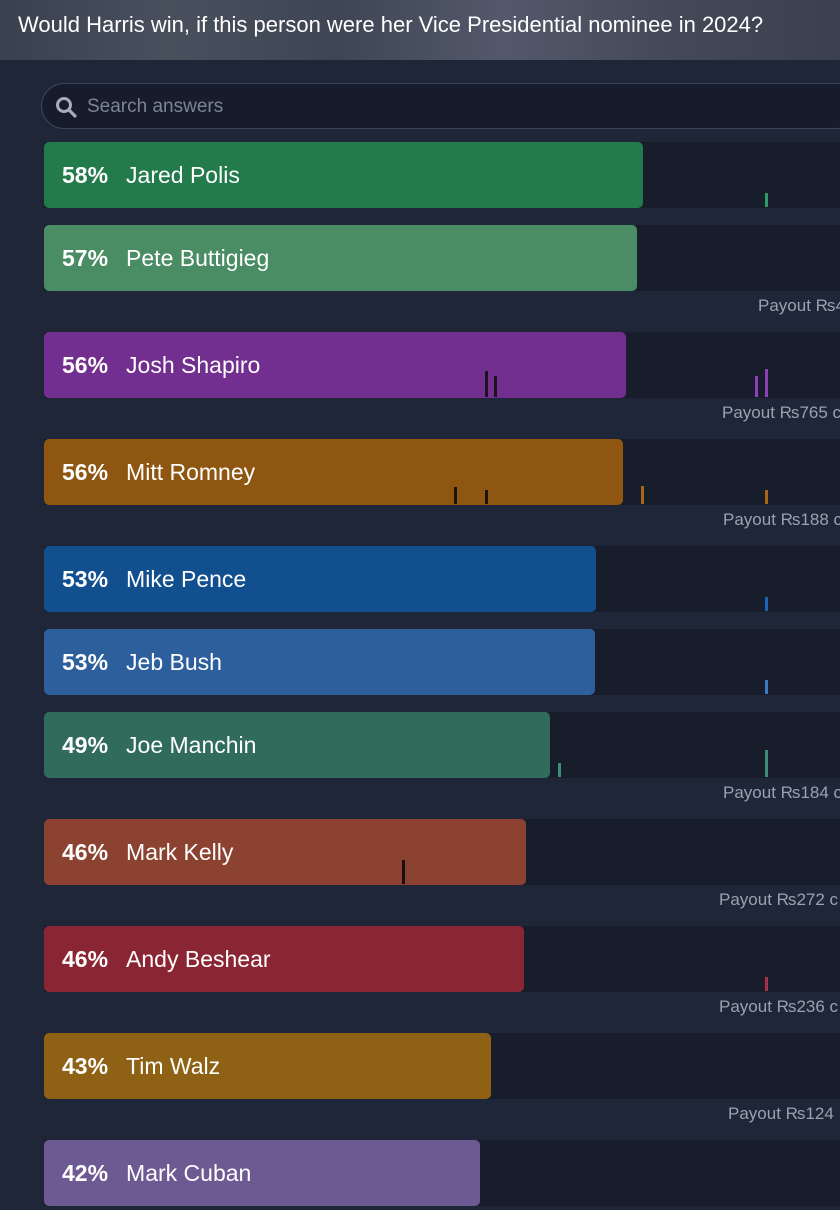 The image size is (840, 1210). What do you see at coordinates (66, 107) in the screenshot?
I see `search-icon` at bounding box center [66, 107].